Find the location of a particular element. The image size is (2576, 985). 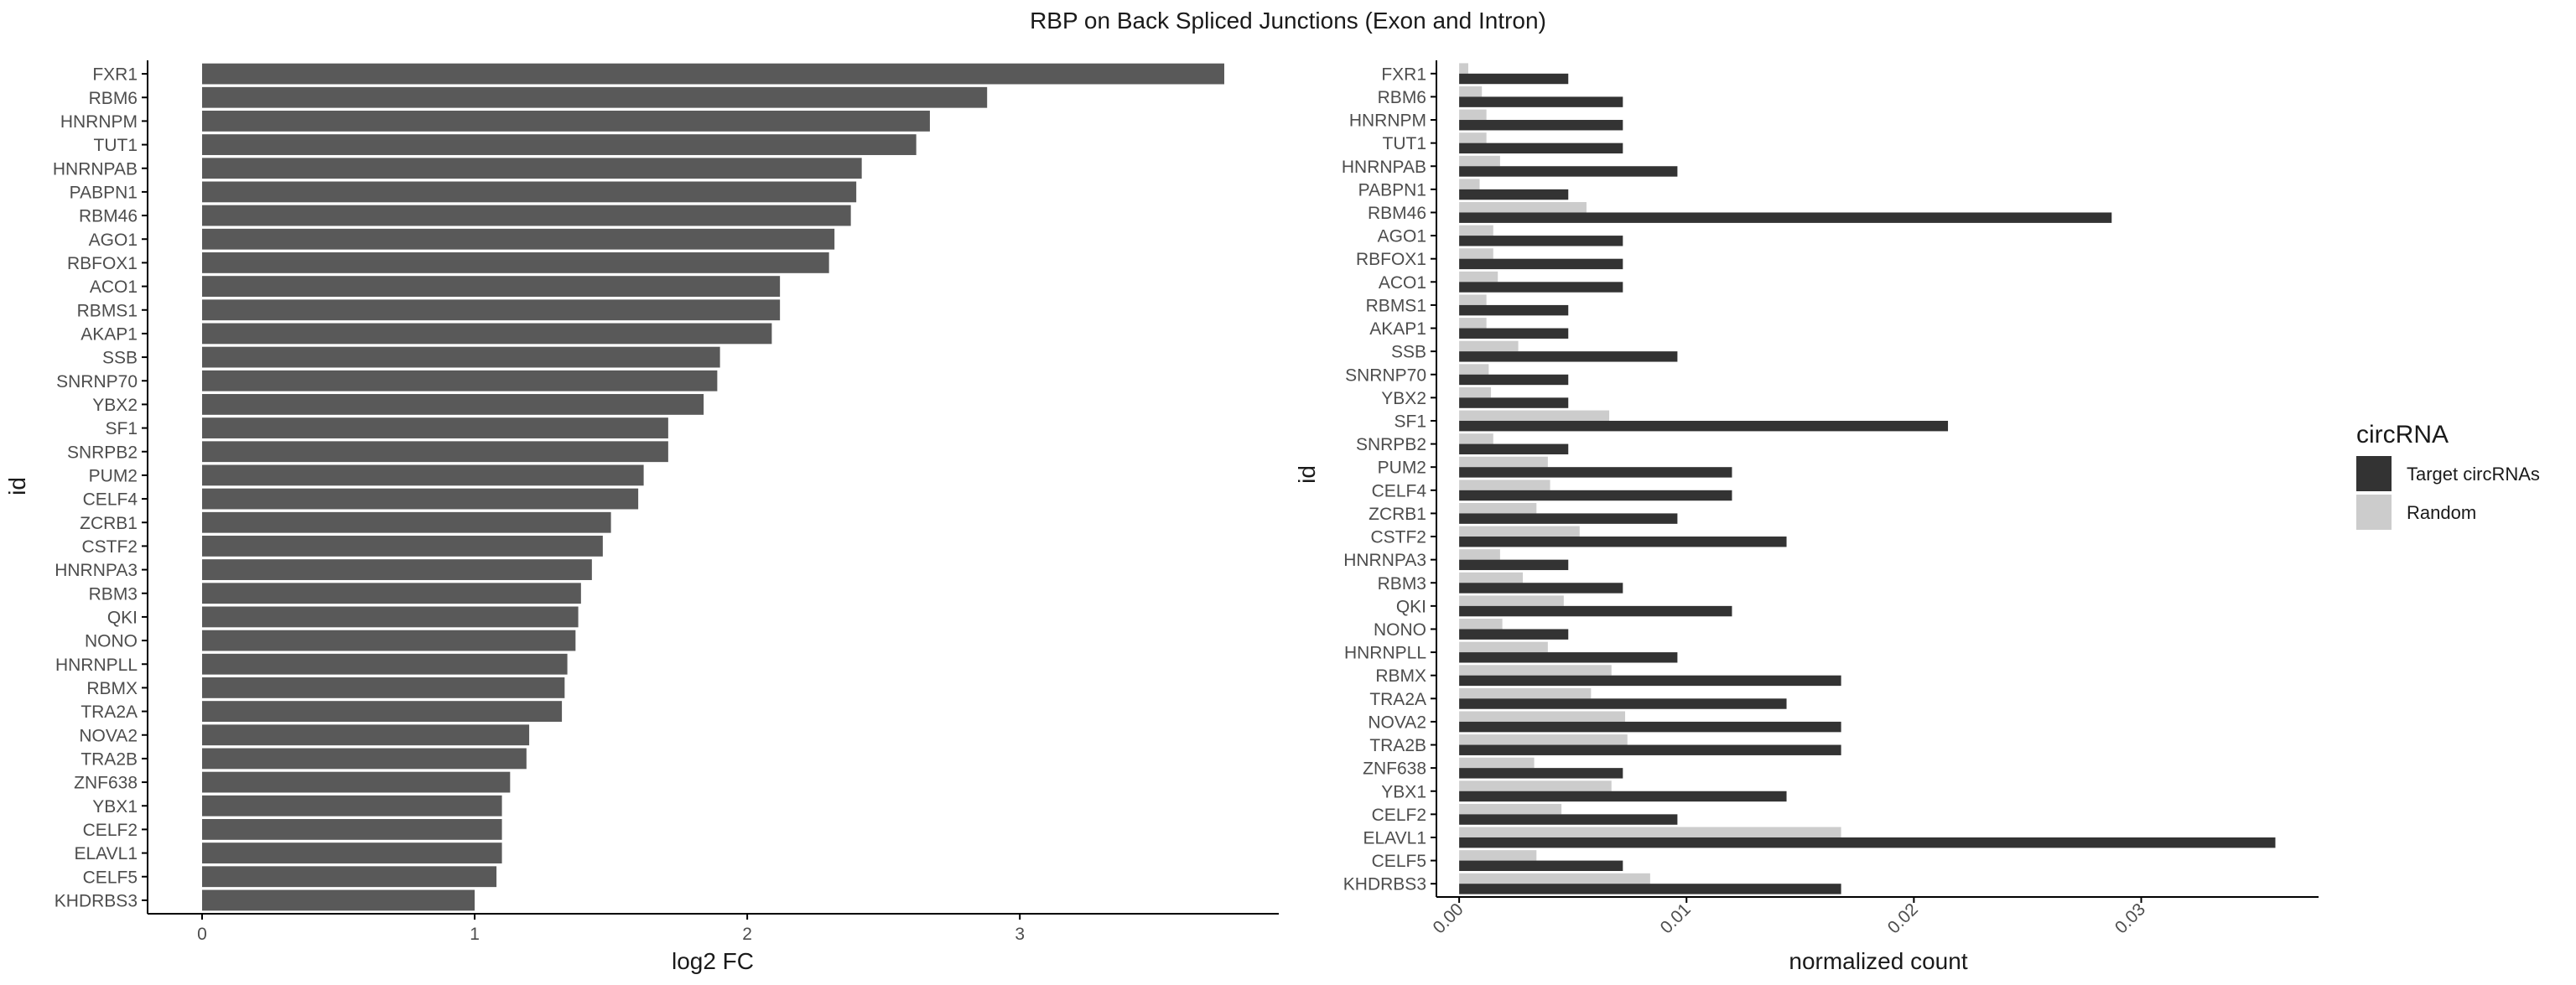

right-bar-target-sf1 is located at coordinates (1704, 426).